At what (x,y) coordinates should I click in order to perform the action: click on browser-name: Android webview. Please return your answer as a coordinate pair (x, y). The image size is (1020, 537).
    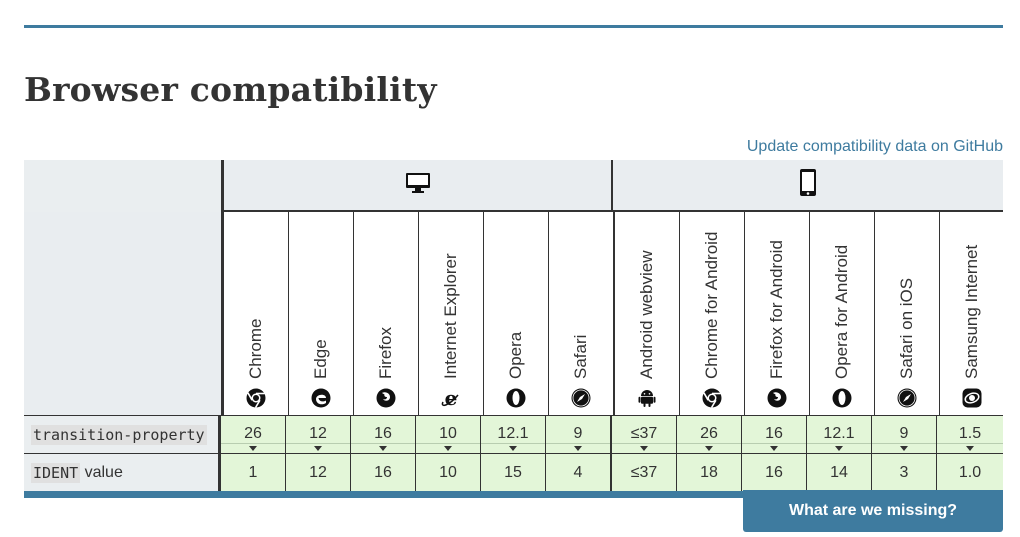
    Looking at the image, I should click on (646, 314).